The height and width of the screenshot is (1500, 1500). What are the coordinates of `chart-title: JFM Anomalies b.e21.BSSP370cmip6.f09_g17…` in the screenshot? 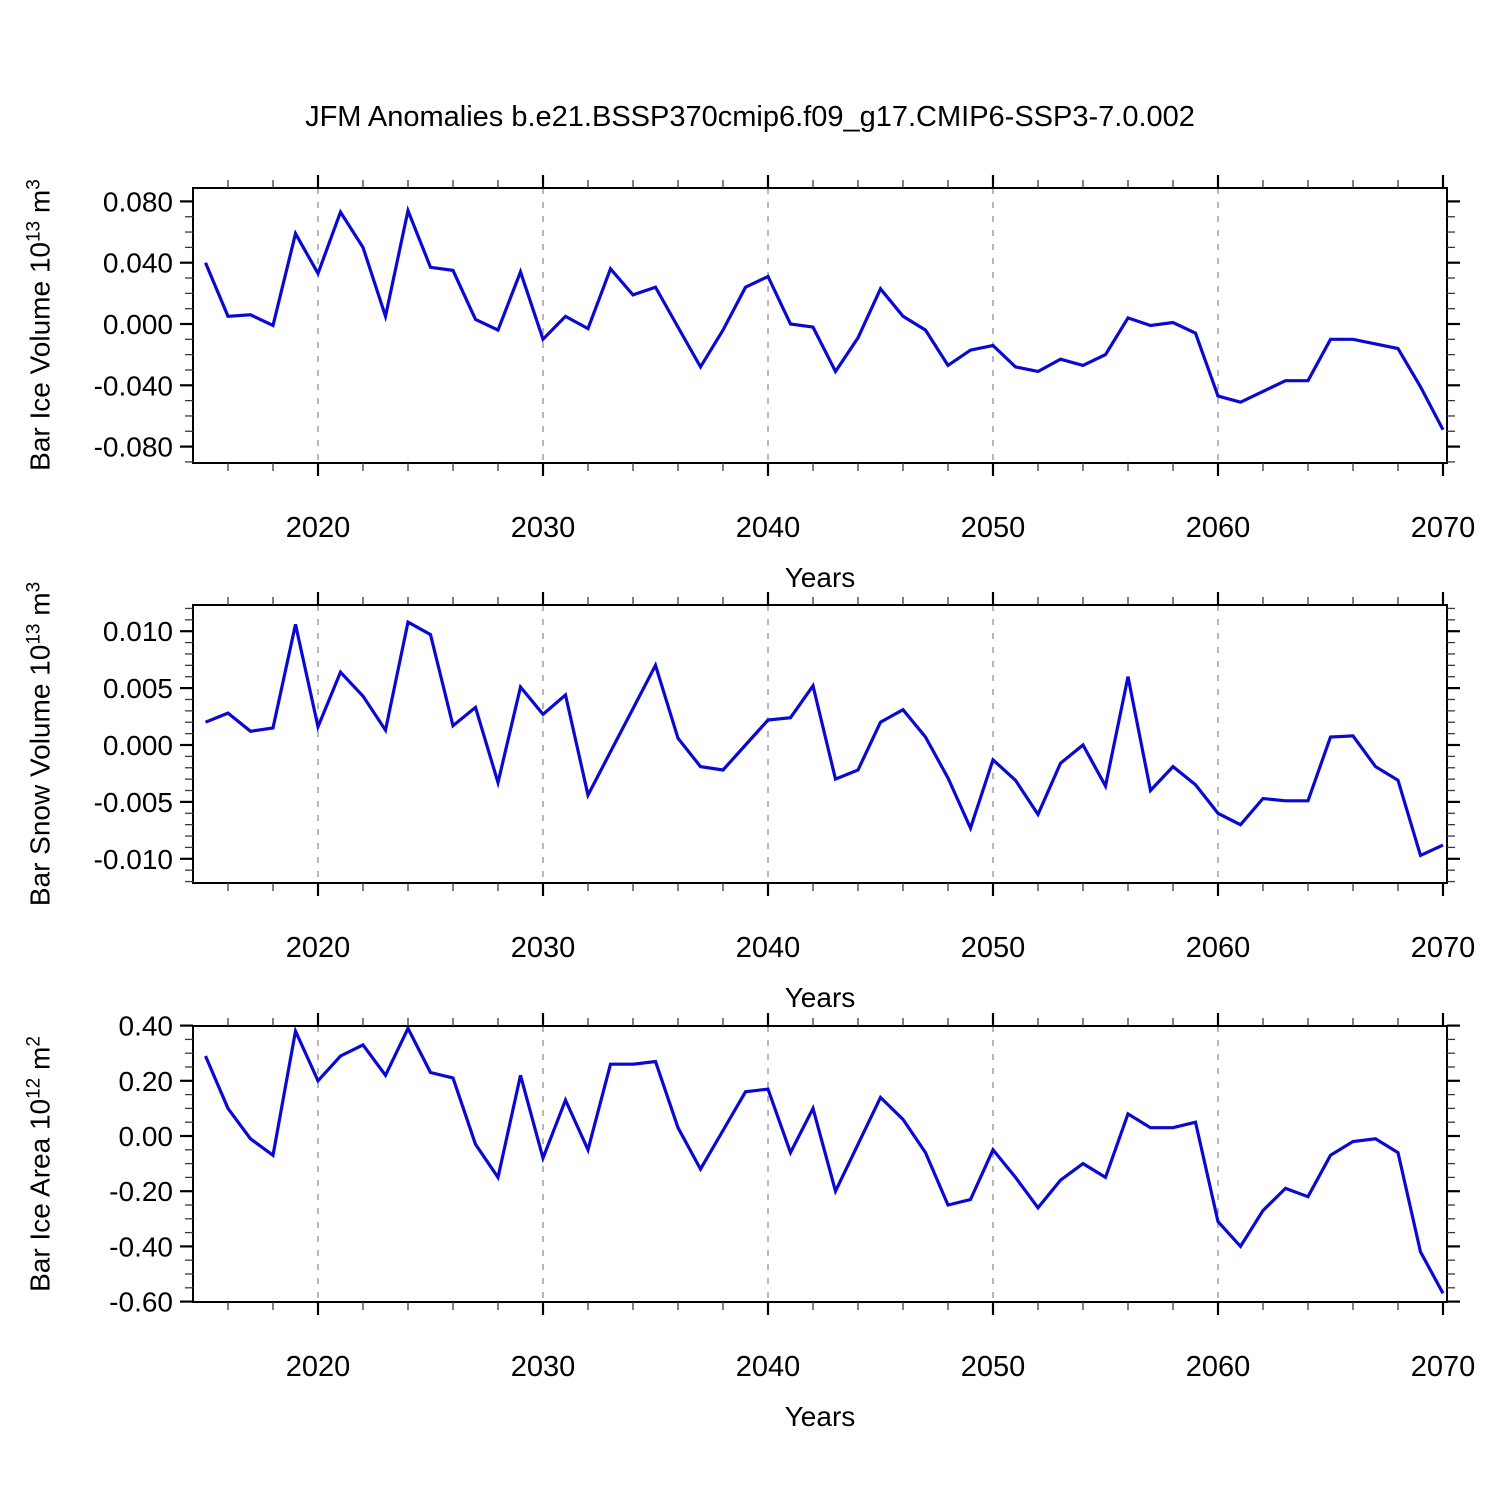 It's located at (750, 117).